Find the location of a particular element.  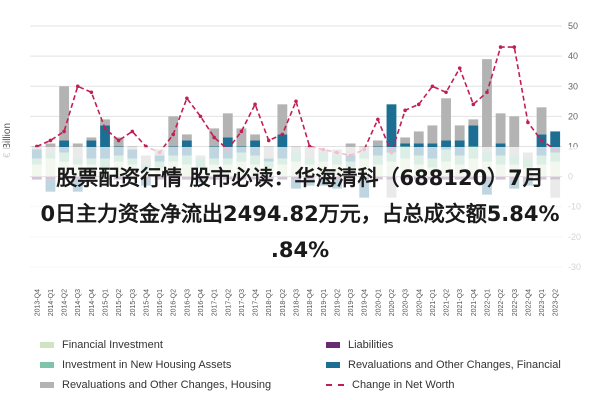

x-tick-label: 2020-Q3 is located at coordinates (406, 302).